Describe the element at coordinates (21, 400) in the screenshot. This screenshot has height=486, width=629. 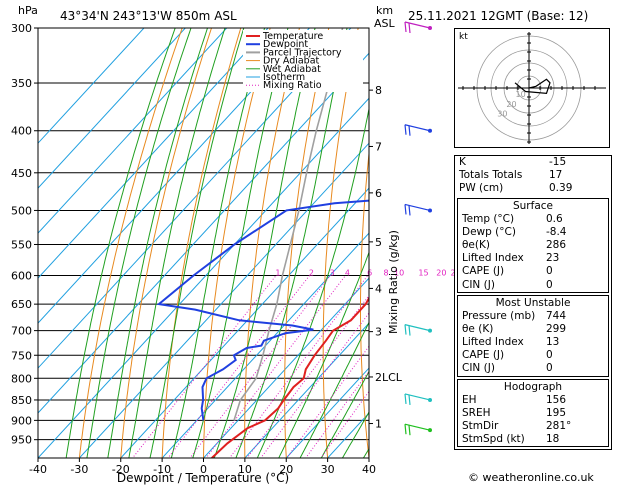
I see `p-tick-label: 850` at that location.